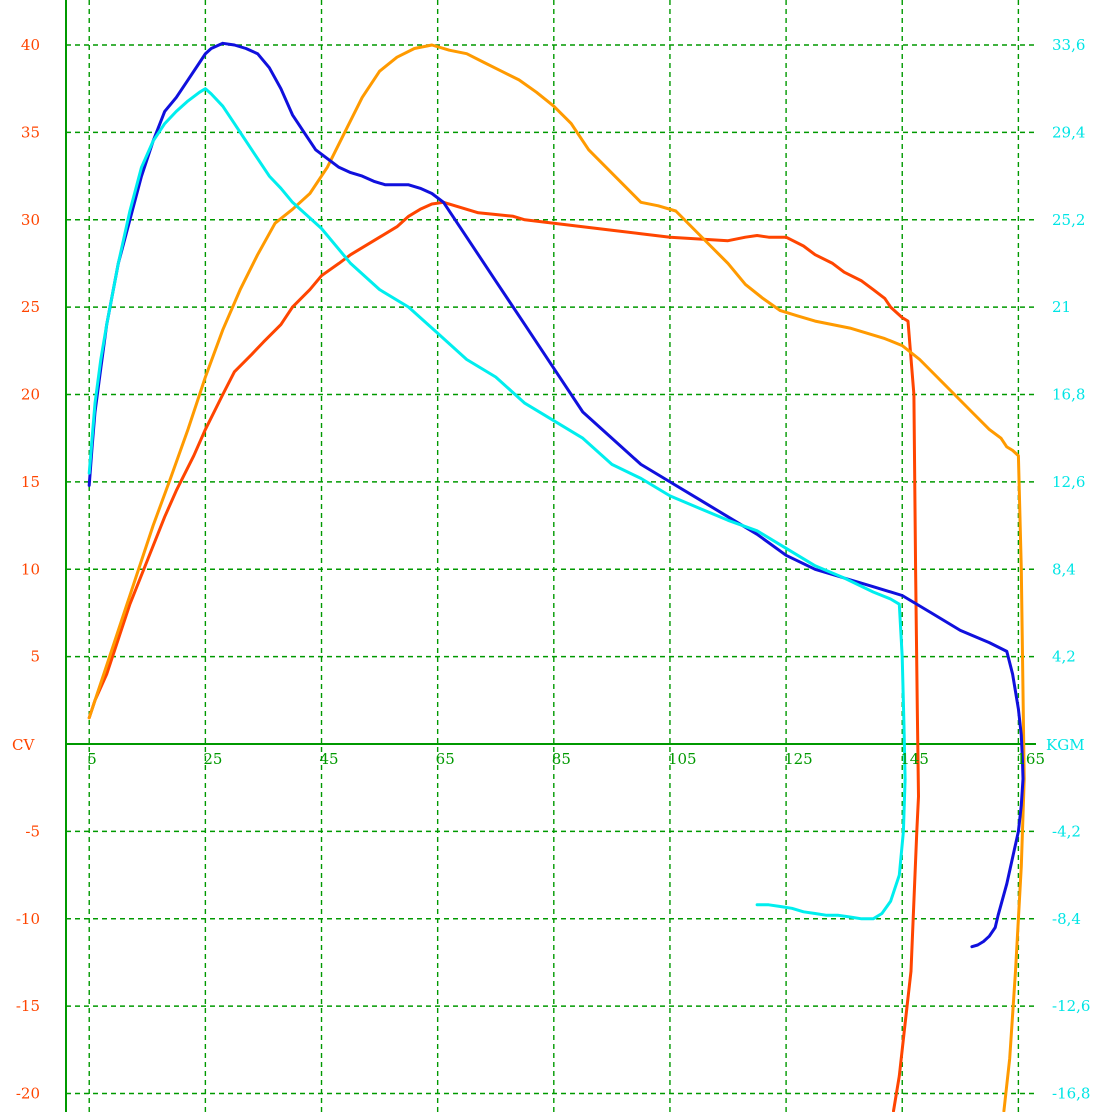 This screenshot has width=1102, height=1112. What do you see at coordinates (28, 919) in the screenshot?
I see `y-tick-label-left: -10` at bounding box center [28, 919].